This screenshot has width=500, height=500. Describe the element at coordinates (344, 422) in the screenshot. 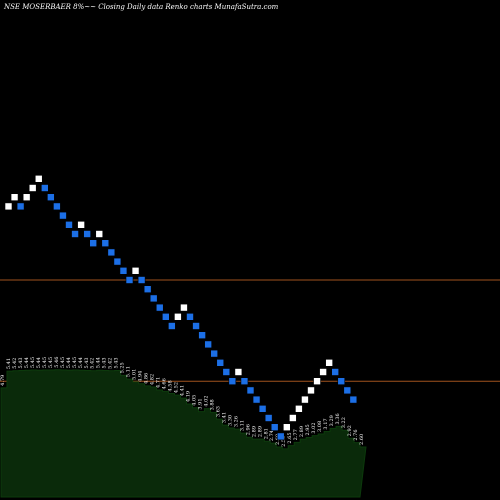

I see `volume-label-57: 3.22` at that location.